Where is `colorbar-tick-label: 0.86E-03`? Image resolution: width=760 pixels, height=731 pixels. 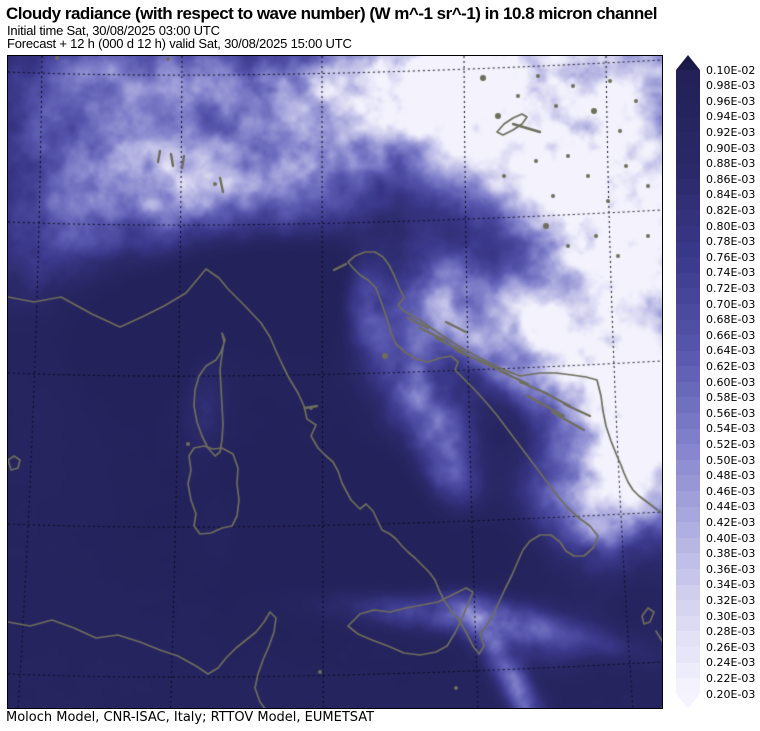
colorbar-tick-label: 0.86E-03 is located at coordinates (731, 179).